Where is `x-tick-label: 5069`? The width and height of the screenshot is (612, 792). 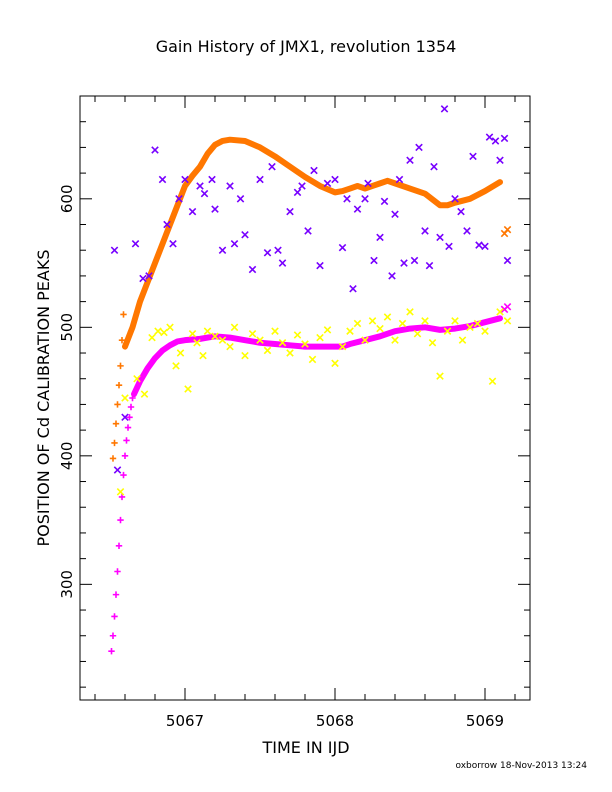
x-tick-label: 5069 is located at coordinates (485, 721).